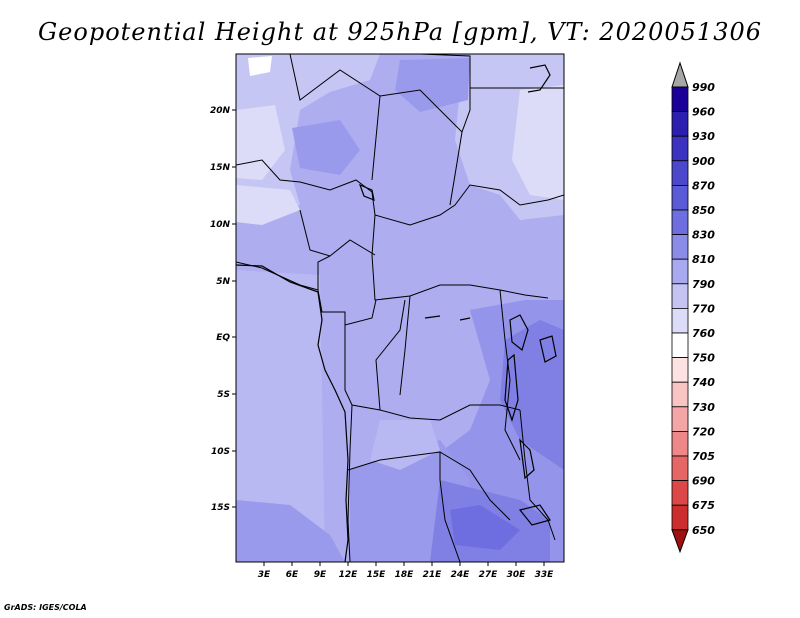  Describe the element at coordinates (489, 575) in the screenshot. I see `lon-tick-label: 27E` at that location.